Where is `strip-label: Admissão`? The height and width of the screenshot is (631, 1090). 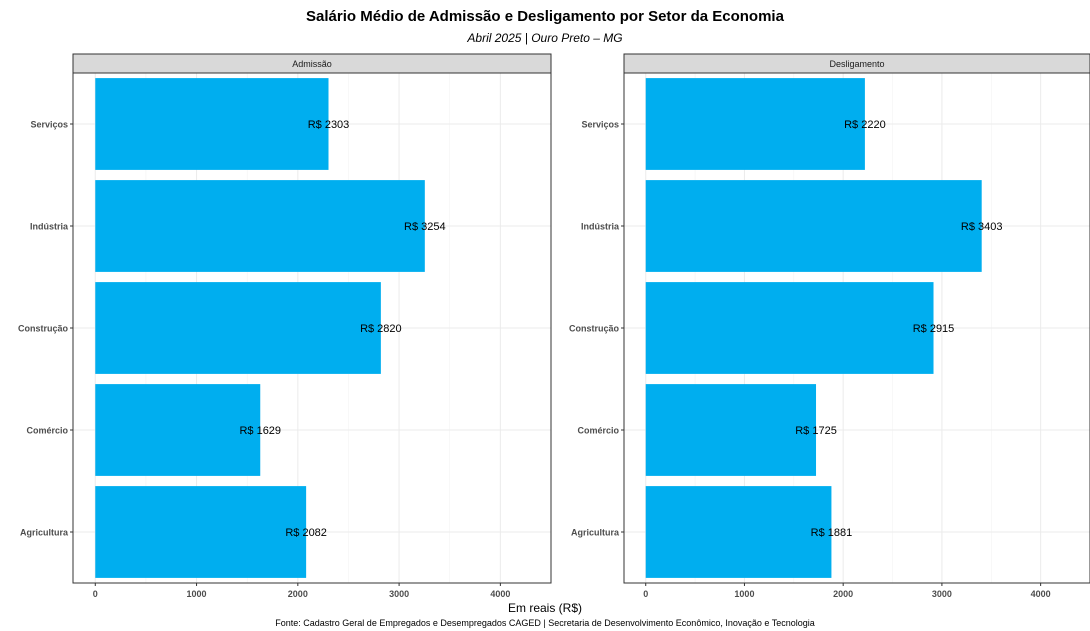 strip-label: Admissão is located at coordinates (312, 64).